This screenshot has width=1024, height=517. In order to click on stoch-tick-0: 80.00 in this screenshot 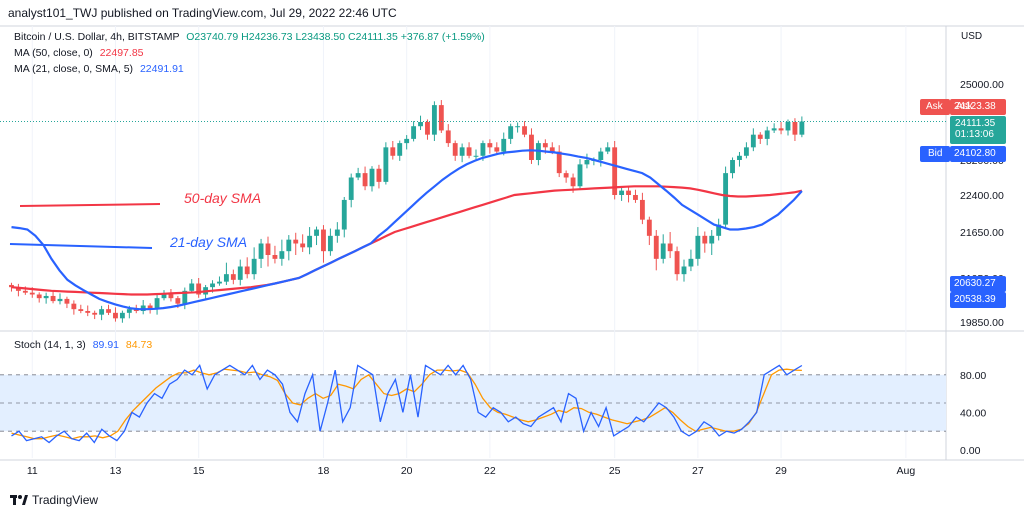, I will do `click(973, 376)`.